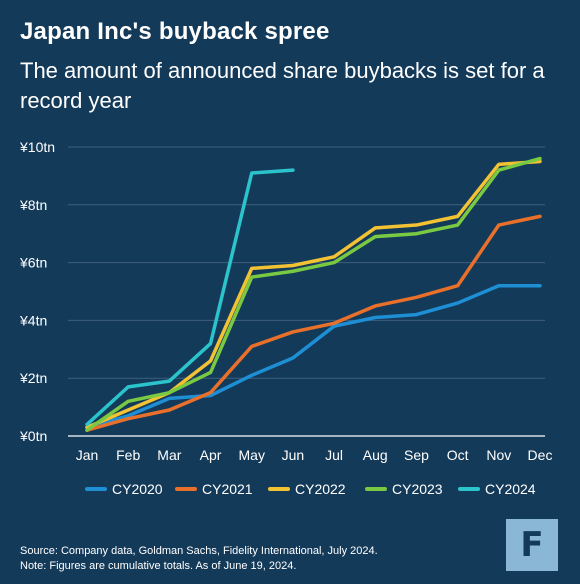  Describe the element at coordinates (416, 455) in the screenshot. I see `x-tick-label: Sep` at that location.